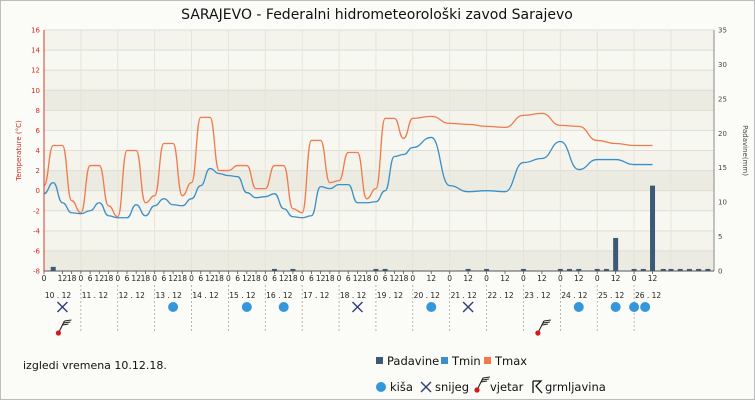 The height and width of the screenshot is (400, 755). I want to click on y2-tick-label: 5, so click(720, 237).